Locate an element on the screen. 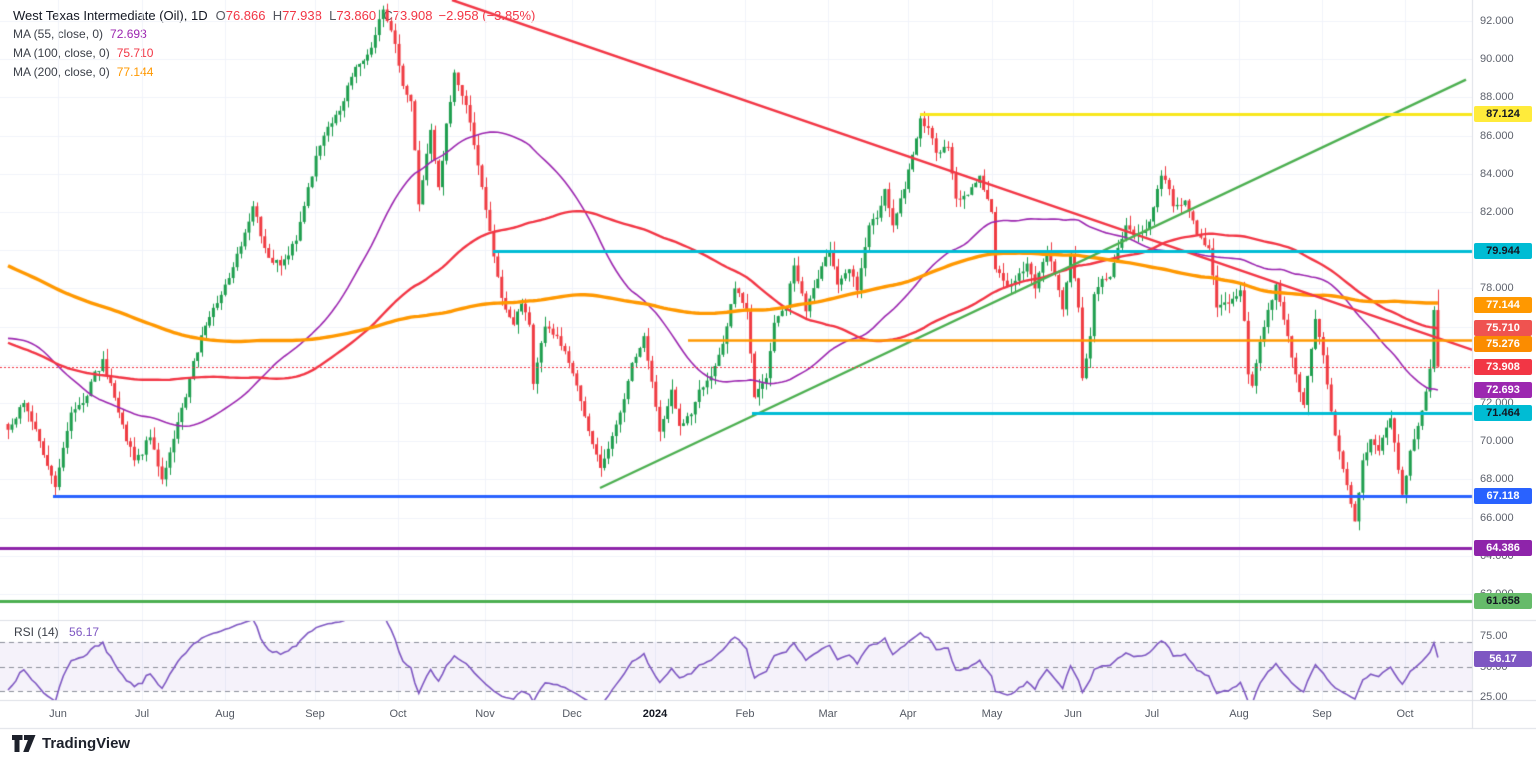 The width and height of the screenshot is (1536, 759). time-axis-month-label: May is located at coordinates (992, 714).